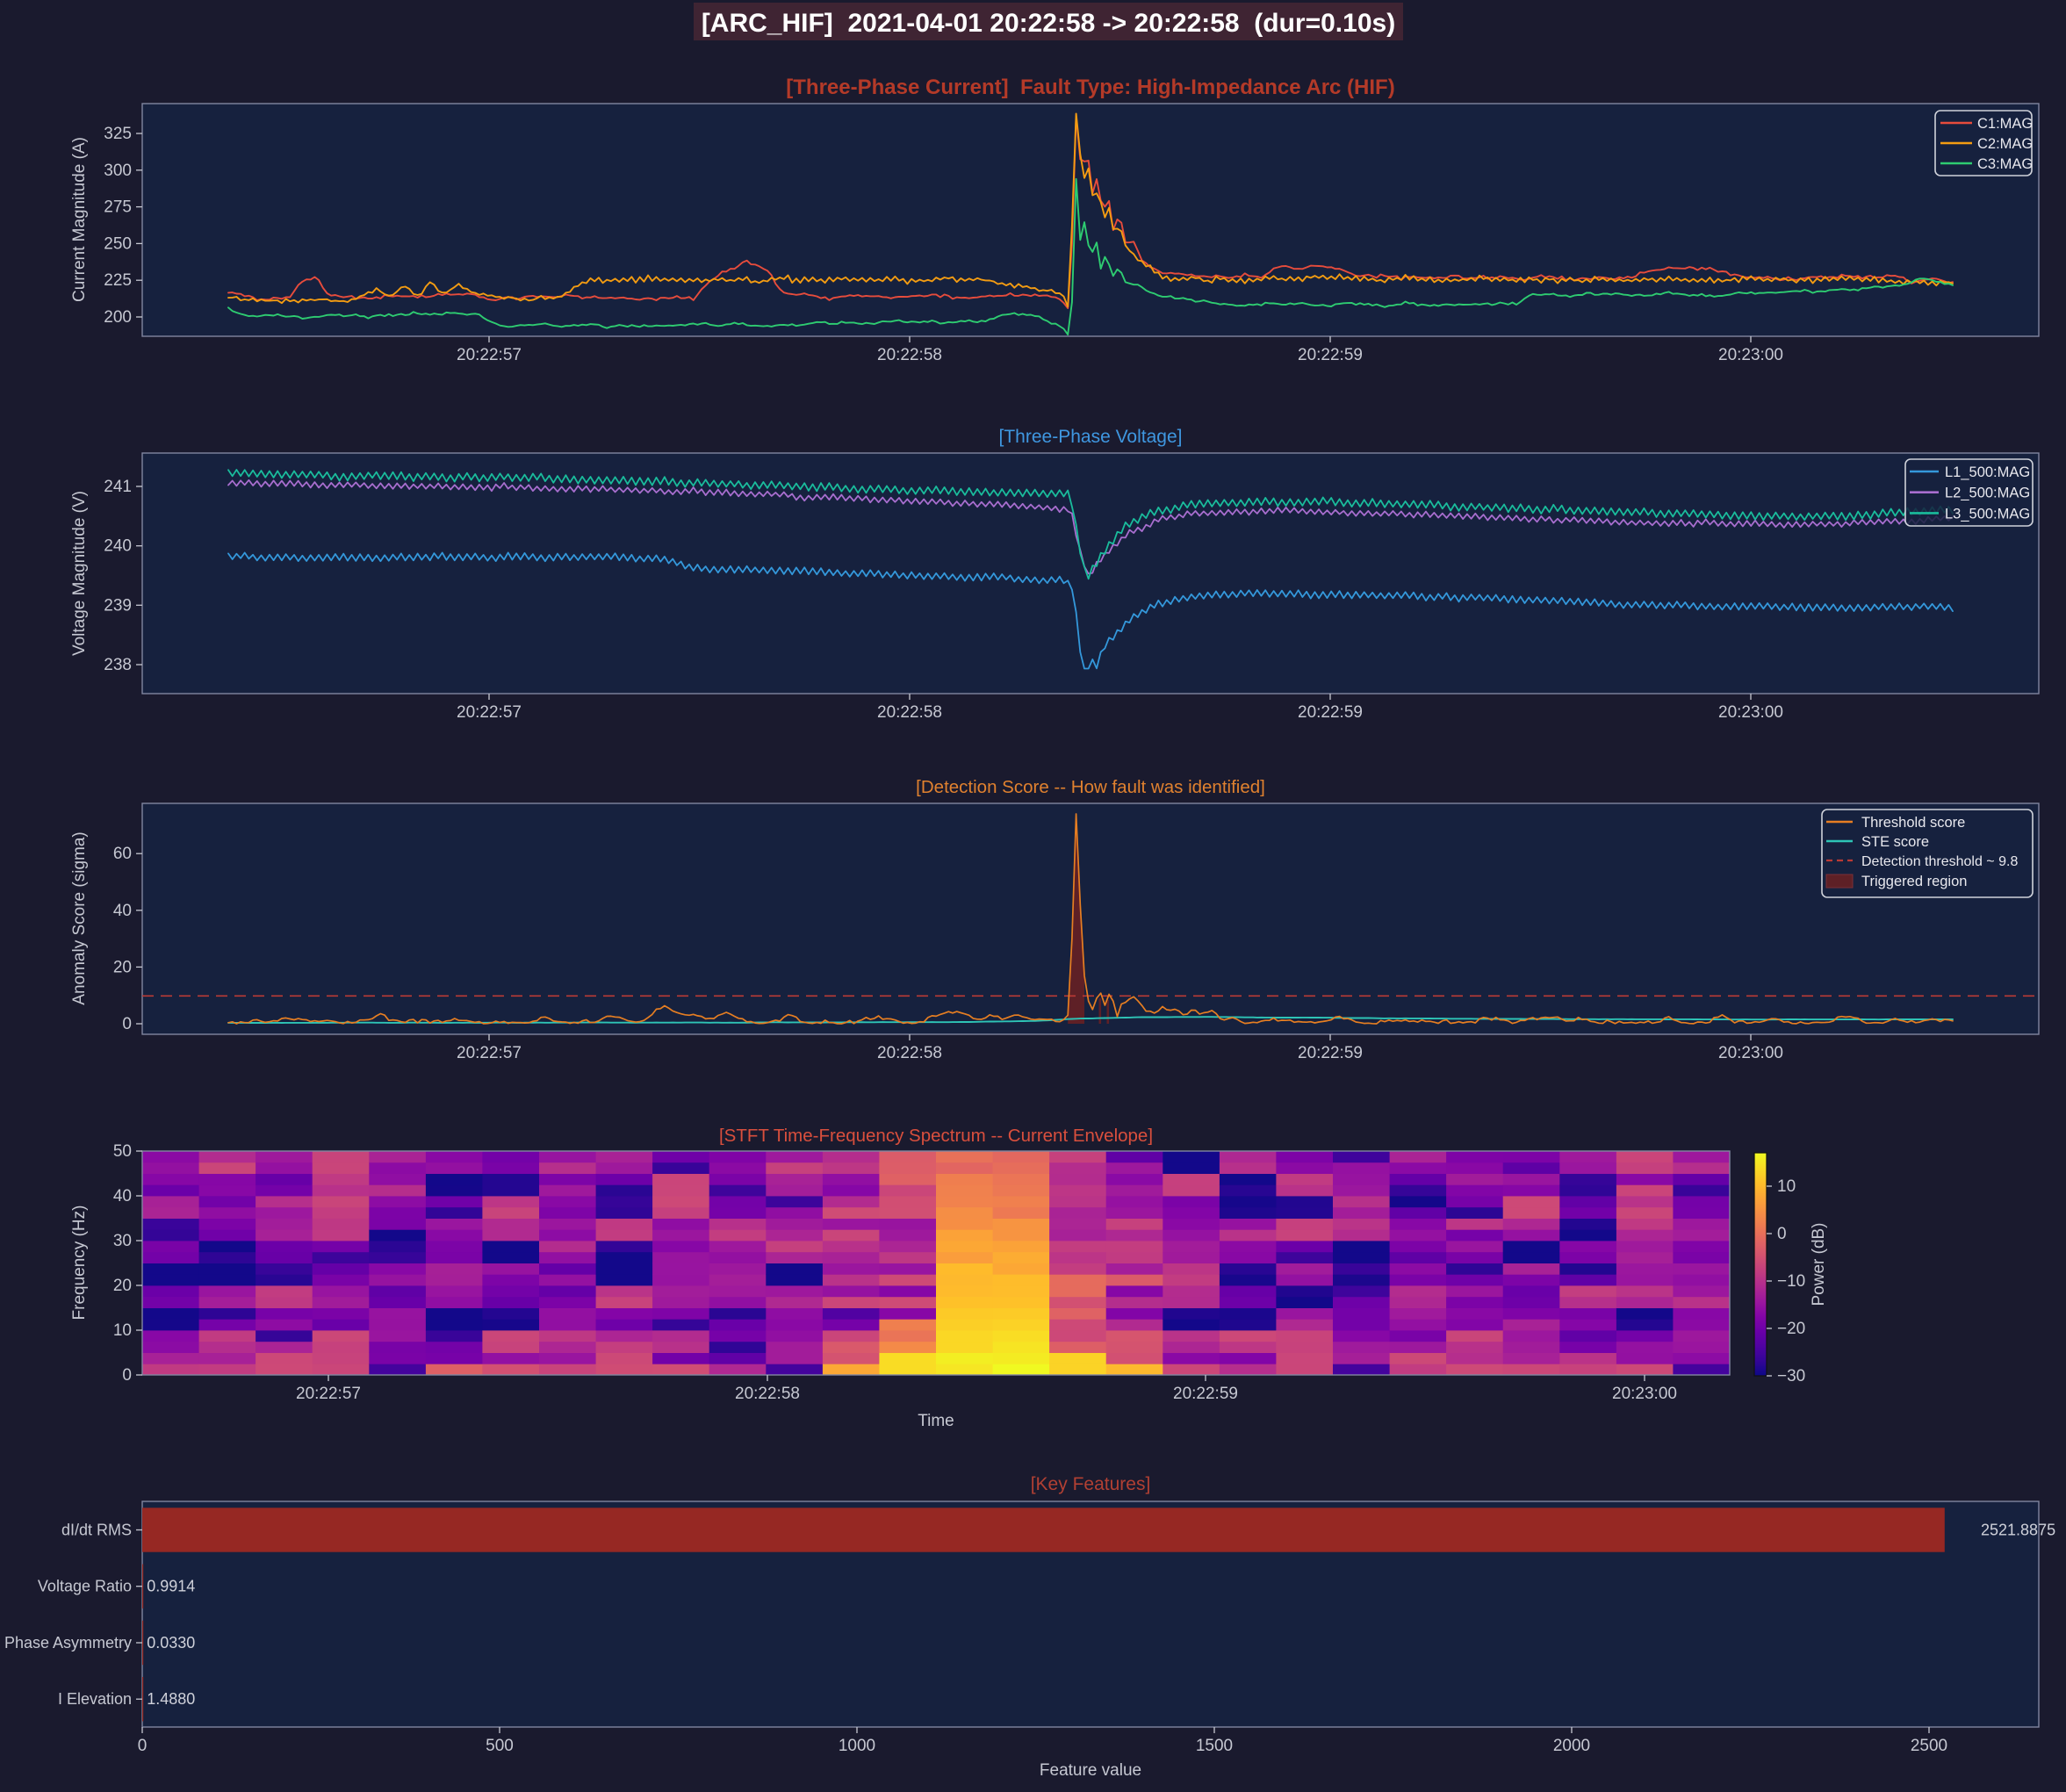 The height and width of the screenshot is (1792, 2066). I want to click on svg-text: 275, so click(118, 207).